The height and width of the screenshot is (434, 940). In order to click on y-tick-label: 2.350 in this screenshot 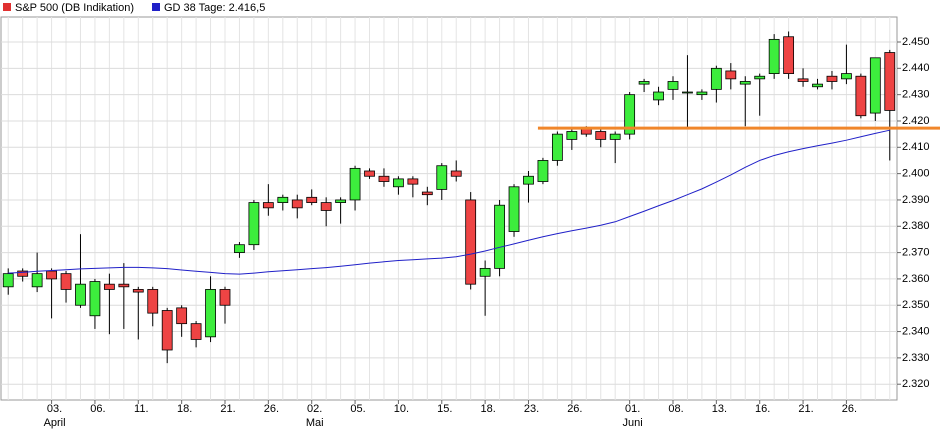, I will do `click(916, 305)`.